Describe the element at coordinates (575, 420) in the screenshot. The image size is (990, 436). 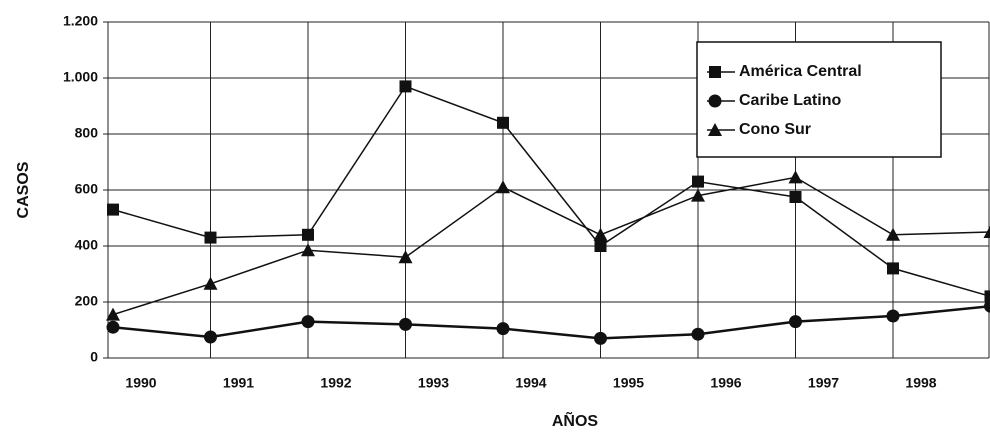
I see `x-axis-label: AÑOS` at that location.